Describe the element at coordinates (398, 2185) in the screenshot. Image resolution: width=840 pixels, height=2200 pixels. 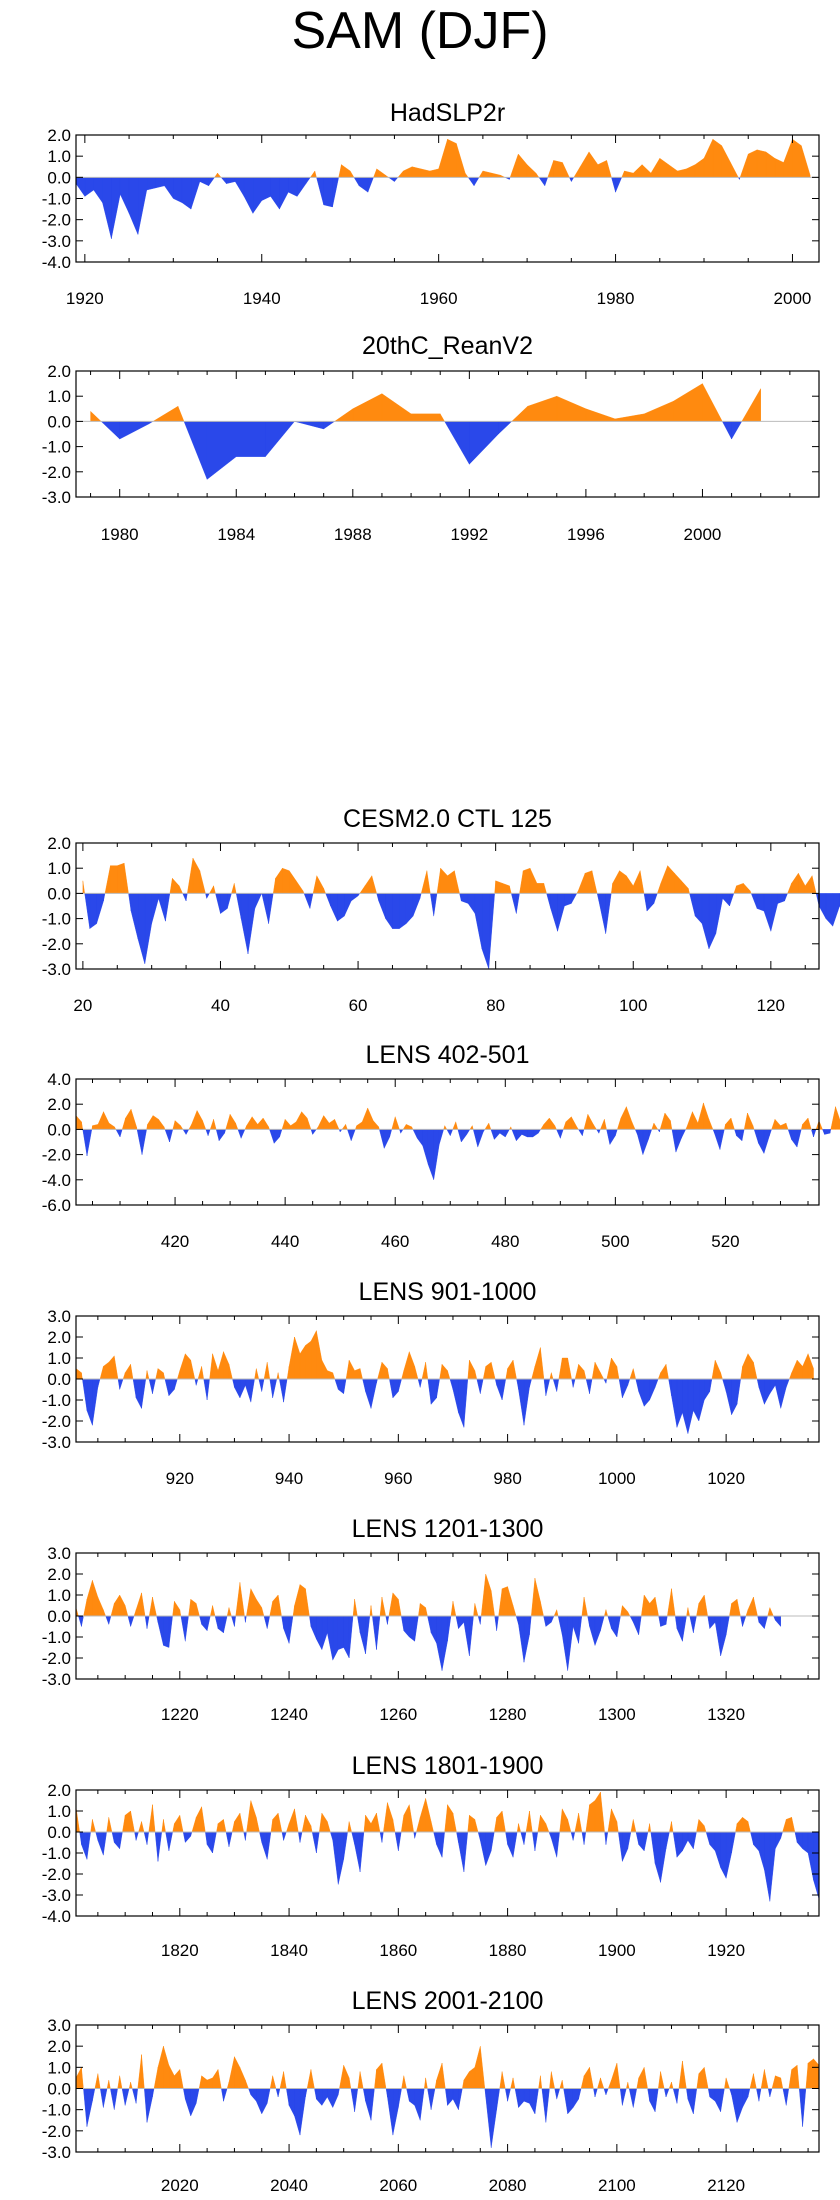
I see `x-tick-label: 2060` at that location.